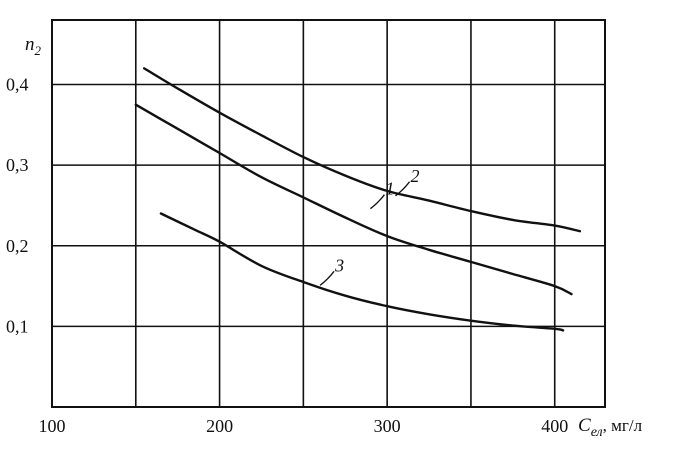 The height and width of the screenshot is (468, 700). I want to click on curve-2-label: 2, so click(415, 176).